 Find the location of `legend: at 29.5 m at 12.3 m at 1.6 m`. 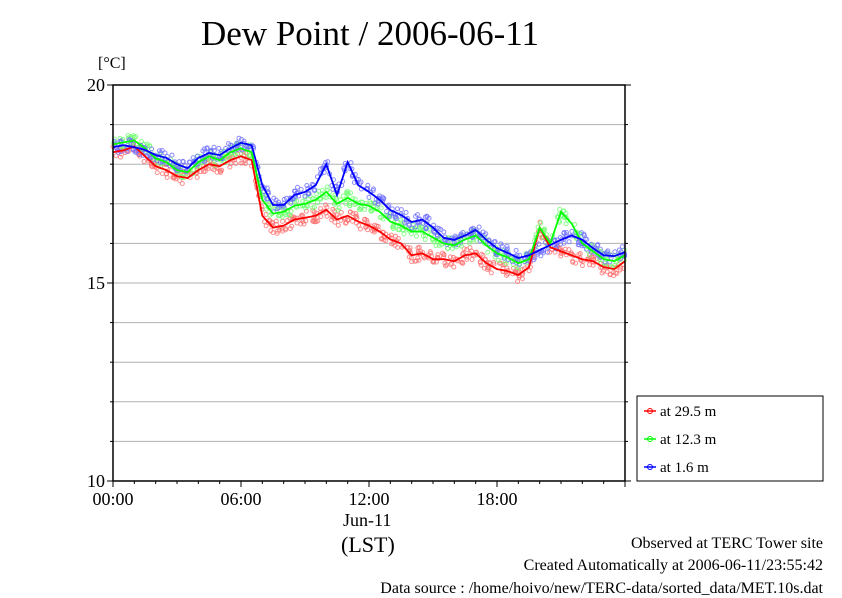

legend: at 29.5 m at 12.3 m at 1.6 m is located at coordinates (730, 438).